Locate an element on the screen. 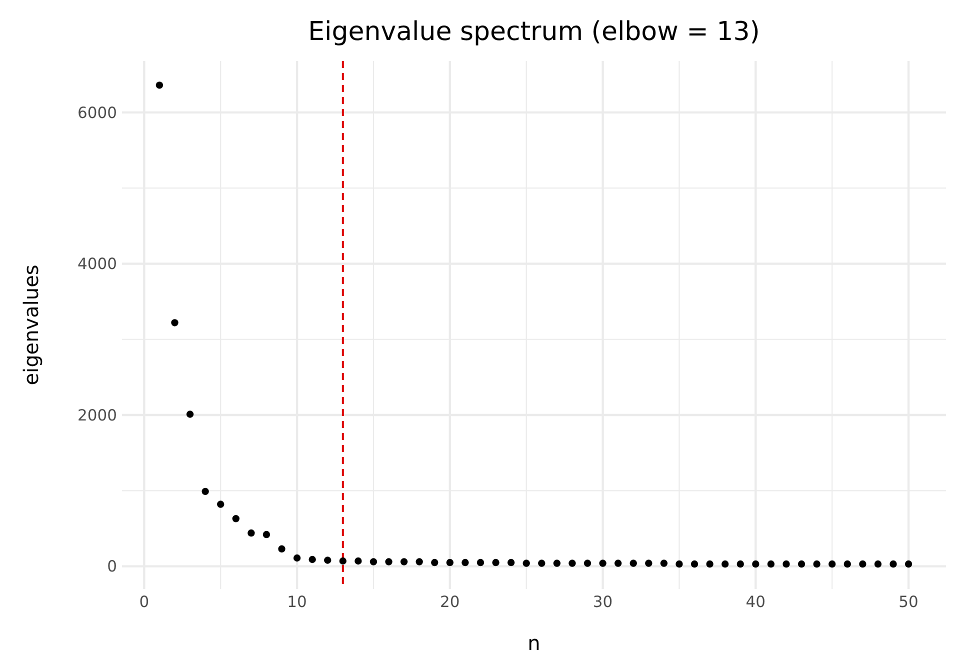 The height and width of the screenshot is (672, 960). y-tick-label: 4000 is located at coordinates (97, 264).